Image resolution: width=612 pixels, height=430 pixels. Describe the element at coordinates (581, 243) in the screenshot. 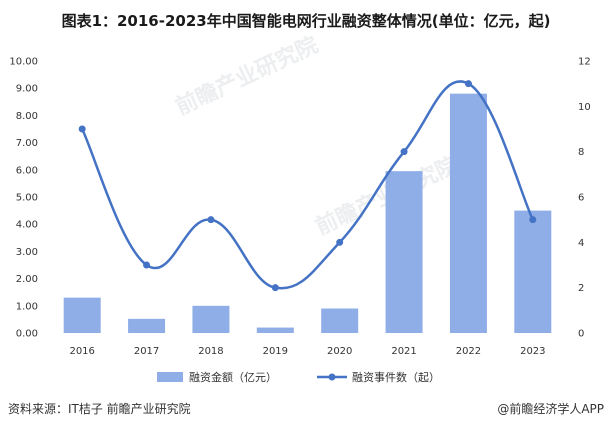

I see `right-tick-label: 4` at that location.